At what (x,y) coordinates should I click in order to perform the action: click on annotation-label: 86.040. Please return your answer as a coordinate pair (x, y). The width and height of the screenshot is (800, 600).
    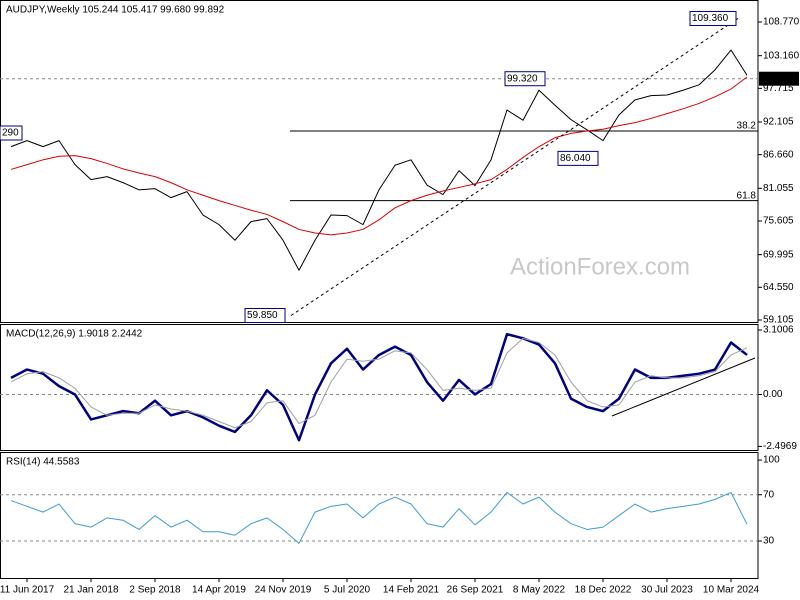
    Looking at the image, I should click on (575, 158).